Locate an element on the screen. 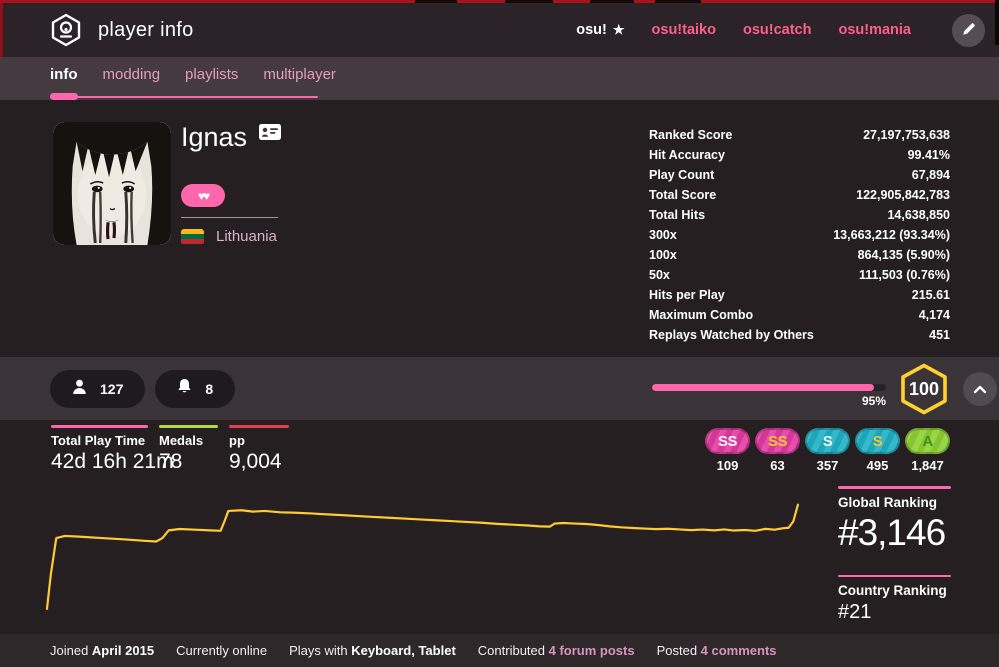 The height and width of the screenshot is (667, 999). pencil-icon is located at coordinates (969, 30).